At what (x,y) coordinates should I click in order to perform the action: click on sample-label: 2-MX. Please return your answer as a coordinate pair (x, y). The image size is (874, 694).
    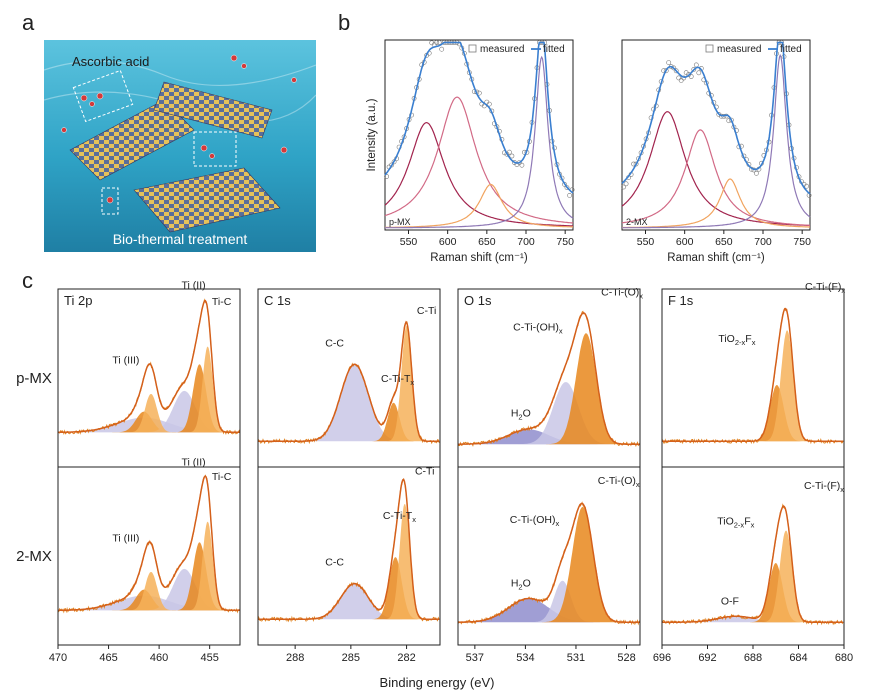
    Looking at the image, I should click on (637, 222).